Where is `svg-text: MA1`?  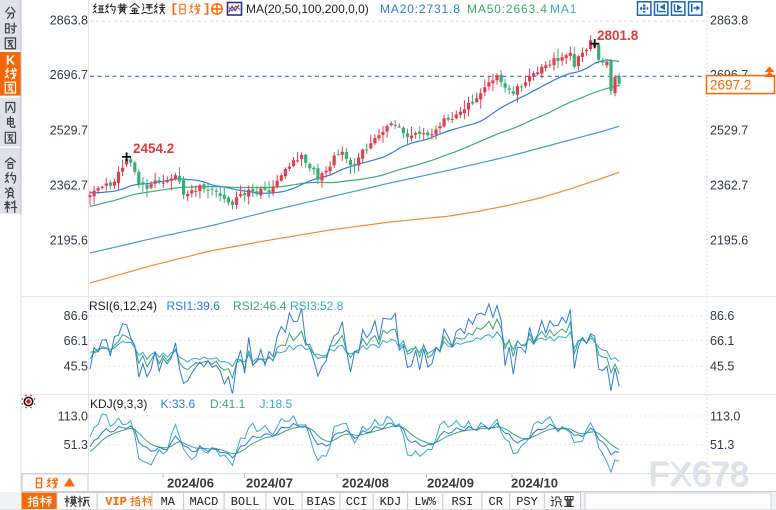
svg-text: MA1 is located at coordinates (563, 9).